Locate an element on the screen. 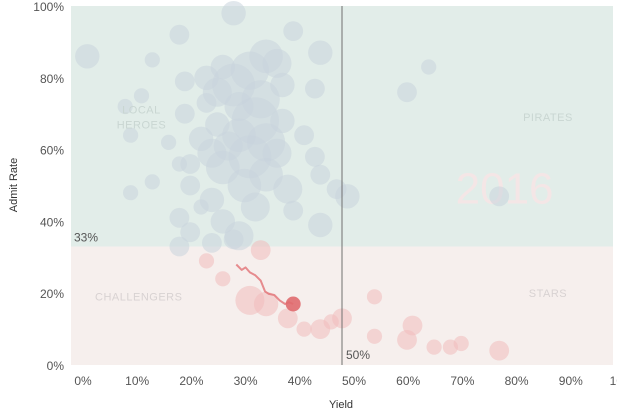  highlight-trail is located at coordinates (264, 284).